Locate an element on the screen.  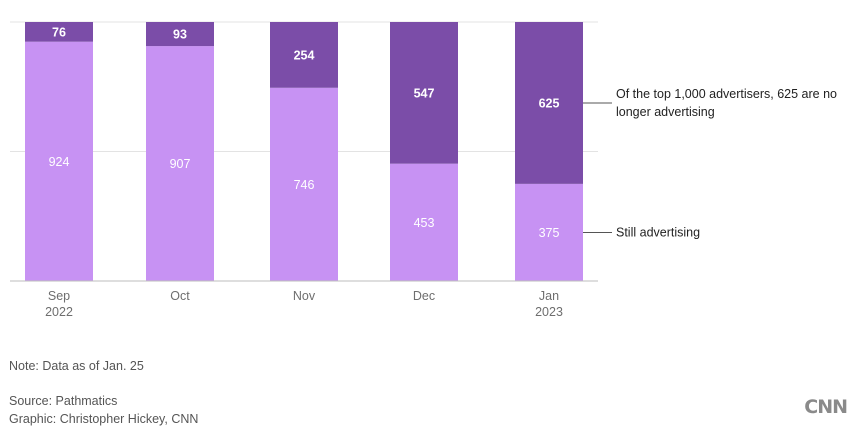
x-tick-label: 2023 is located at coordinates (549, 312).